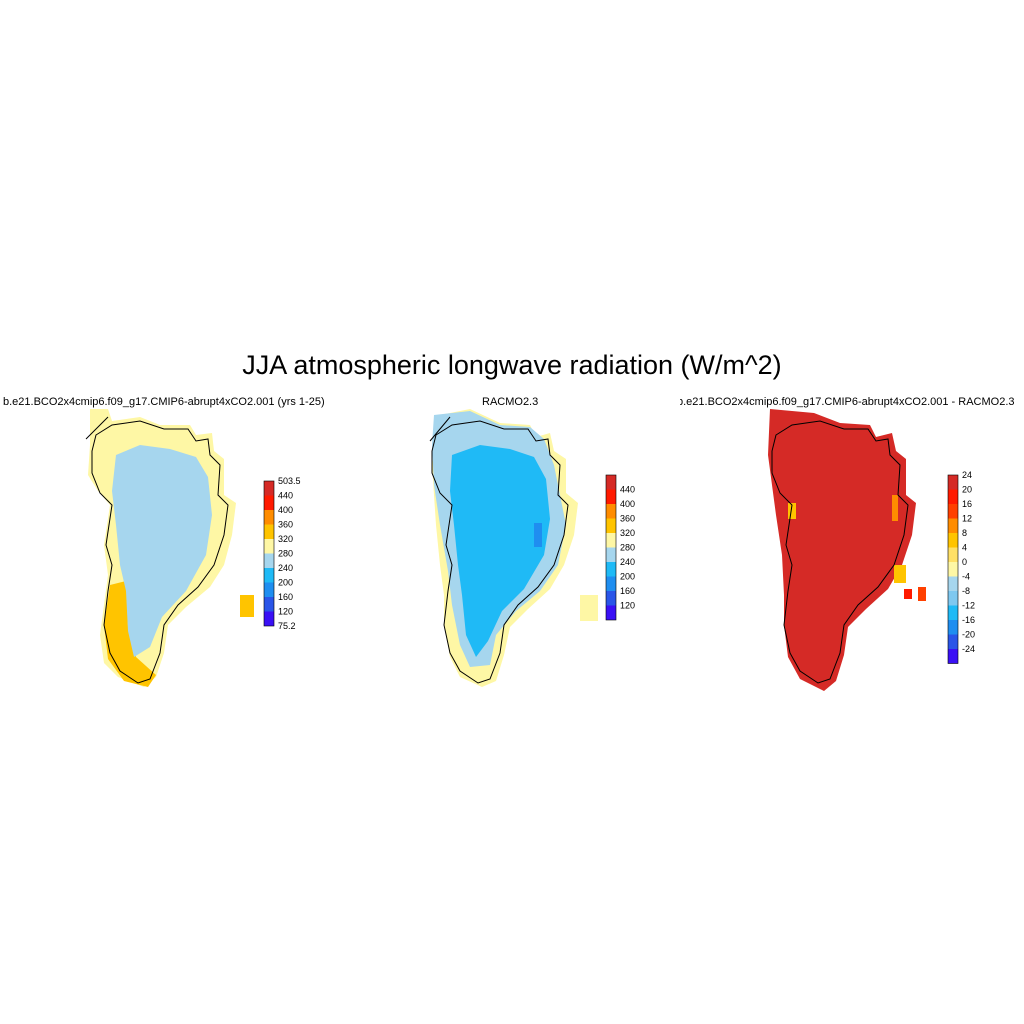 This screenshot has width=1024, height=1024. I want to click on panel-racmo: RACMO2.3 120 160 200 240 280 320 360 400 440, so click(510, 550).